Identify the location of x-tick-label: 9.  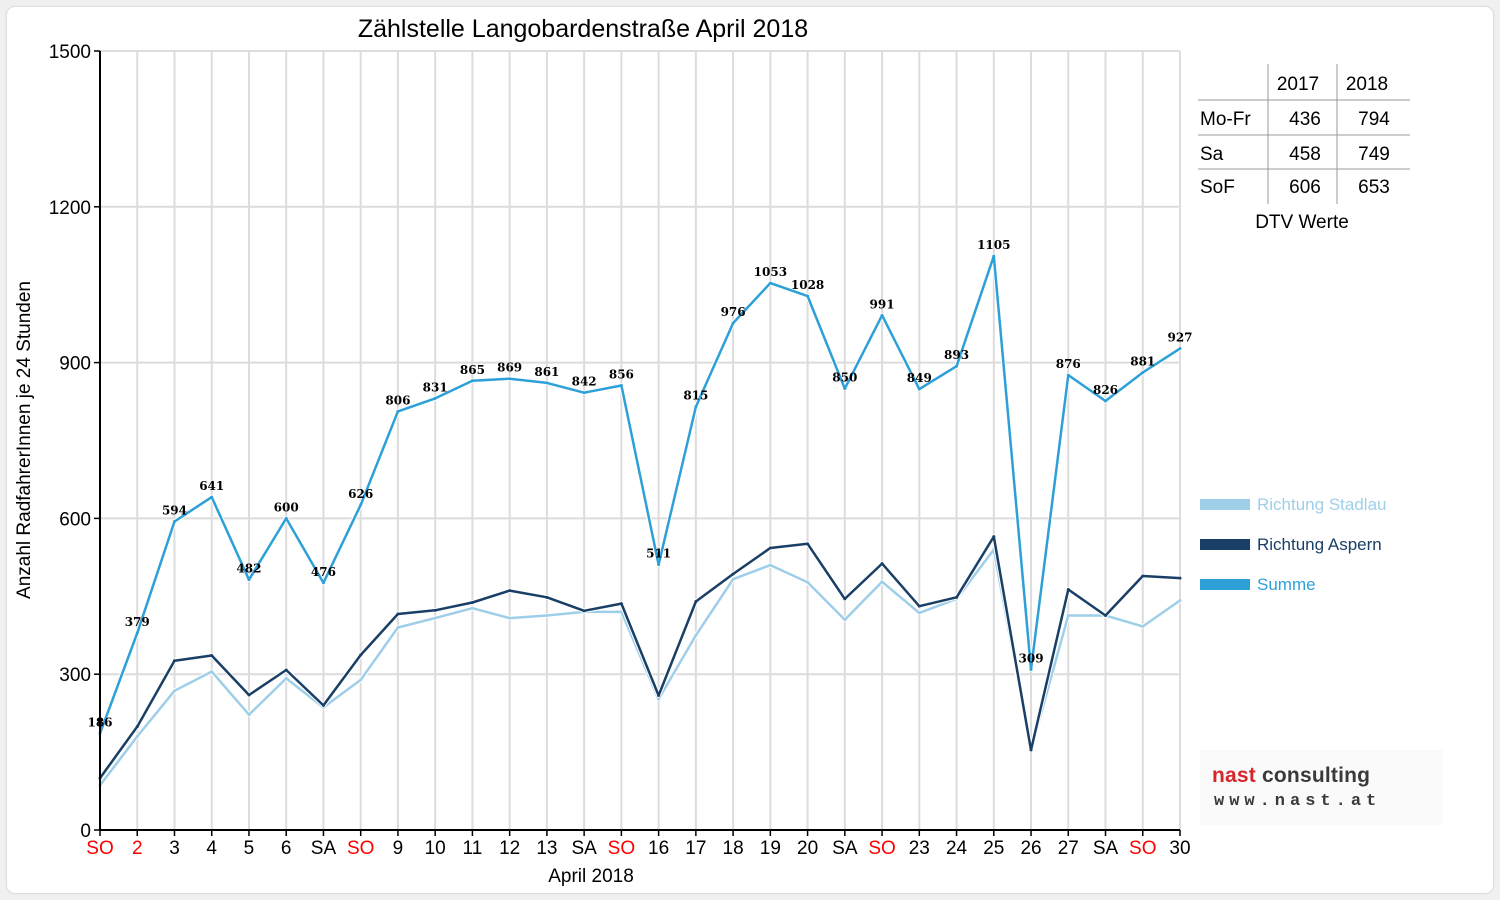
(398, 848).